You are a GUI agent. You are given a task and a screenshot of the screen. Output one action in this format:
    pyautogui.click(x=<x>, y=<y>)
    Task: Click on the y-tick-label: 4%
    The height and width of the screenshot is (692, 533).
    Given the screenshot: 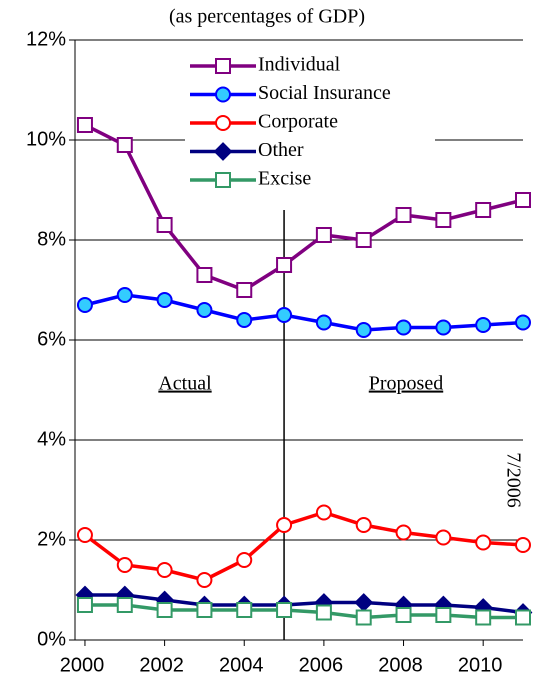 What is the action you would take?
    pyautogui.click(x=51, y=439)
    